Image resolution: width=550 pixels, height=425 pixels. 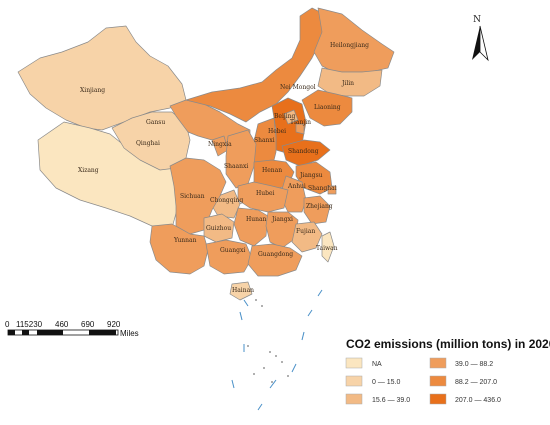 I want to click on label-jilin: Jilin, so click(x=347, y=83).